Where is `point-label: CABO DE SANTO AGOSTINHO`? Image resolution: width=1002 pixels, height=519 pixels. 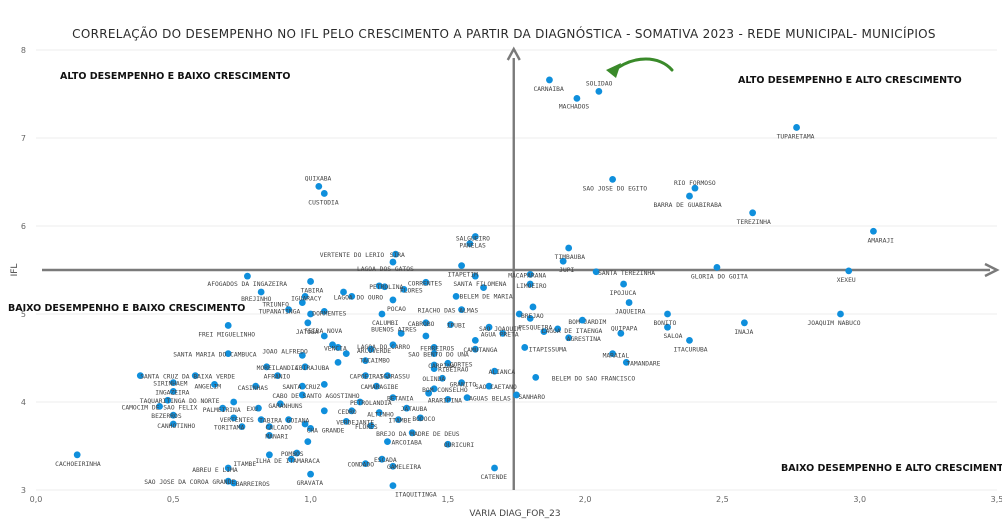
point-label: CABO DE SANTO AGOSTINHO is located at coordinates (315, 396).